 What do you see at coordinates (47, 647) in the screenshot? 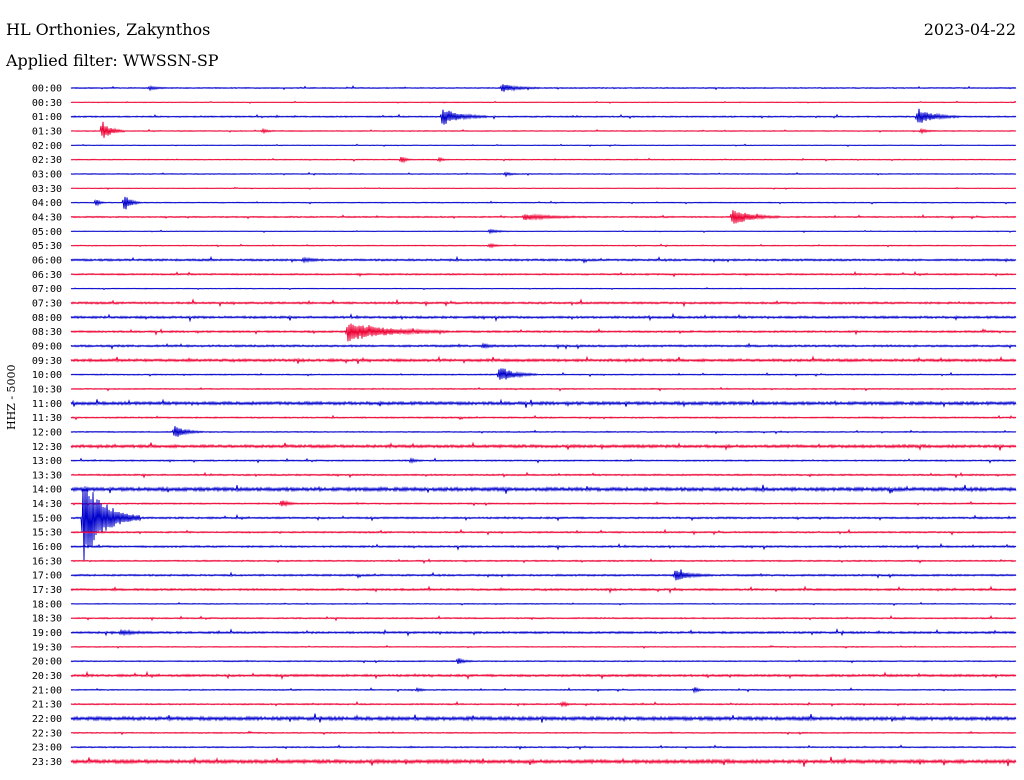
I see `row-time-label: 19:30` at bounding box center [47, 647].